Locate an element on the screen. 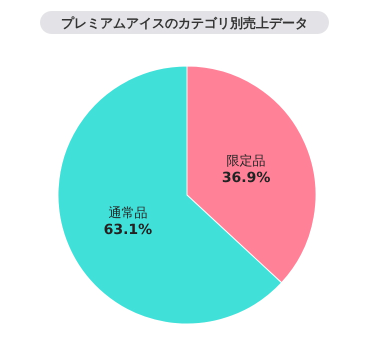  chart-title: プレミアムアイスのカテゴリ別売上データ is located at coordinates (184, 24).